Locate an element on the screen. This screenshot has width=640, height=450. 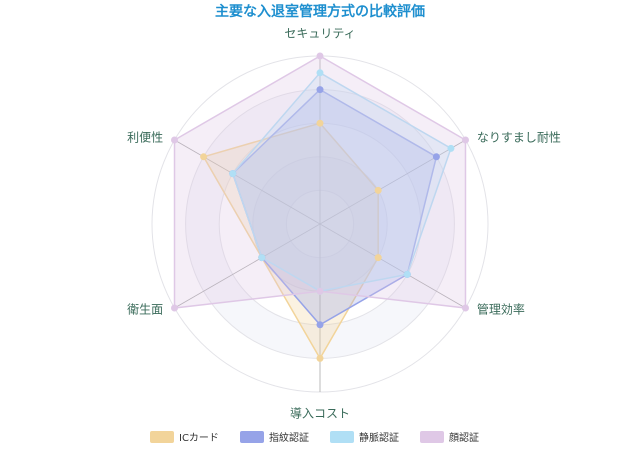
legend-label: 静脈認証 is located at coordinates (379, 437).